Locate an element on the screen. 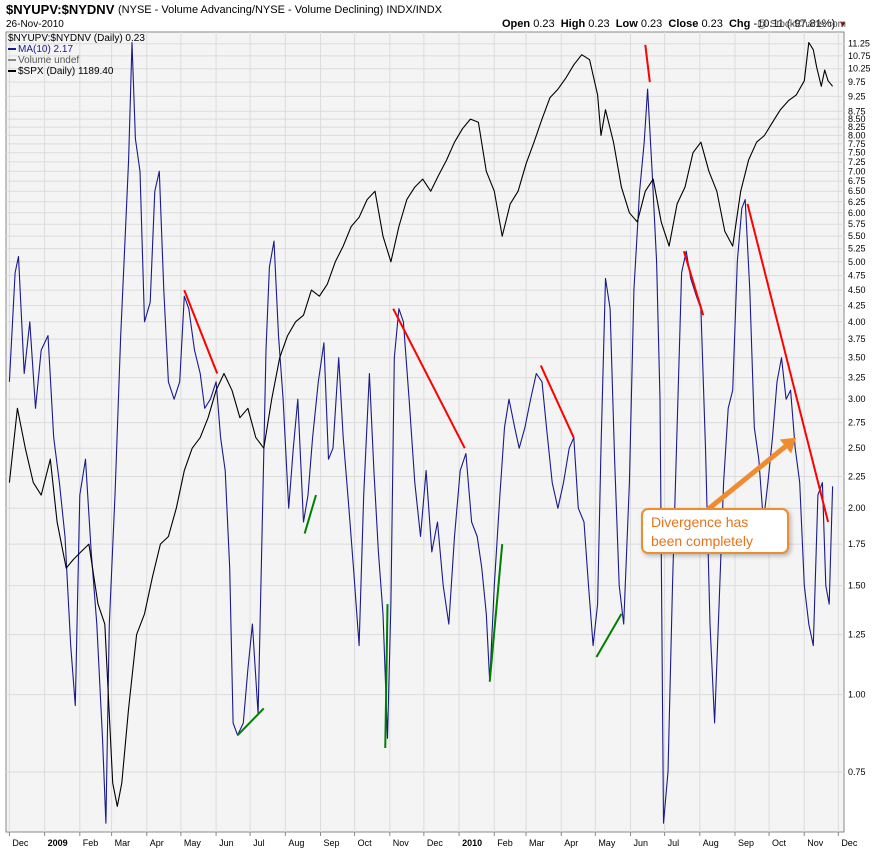 The height and width of the screenshot is (850, 878). y-tick-label: 7.50 is located at coordinates (857, 153).